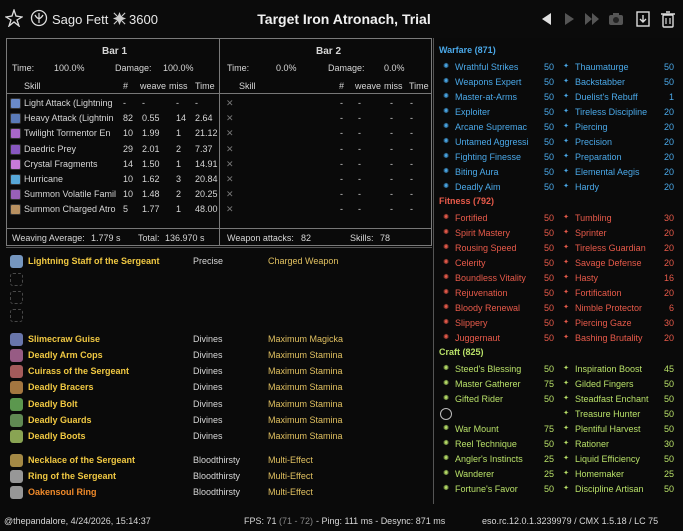 The width and height of the screenshot is (683, 531). What do you see at coordinates (419, 86) in the screenshot?
I see `bar2-col-time: Time` at bounding box center [419, 86].